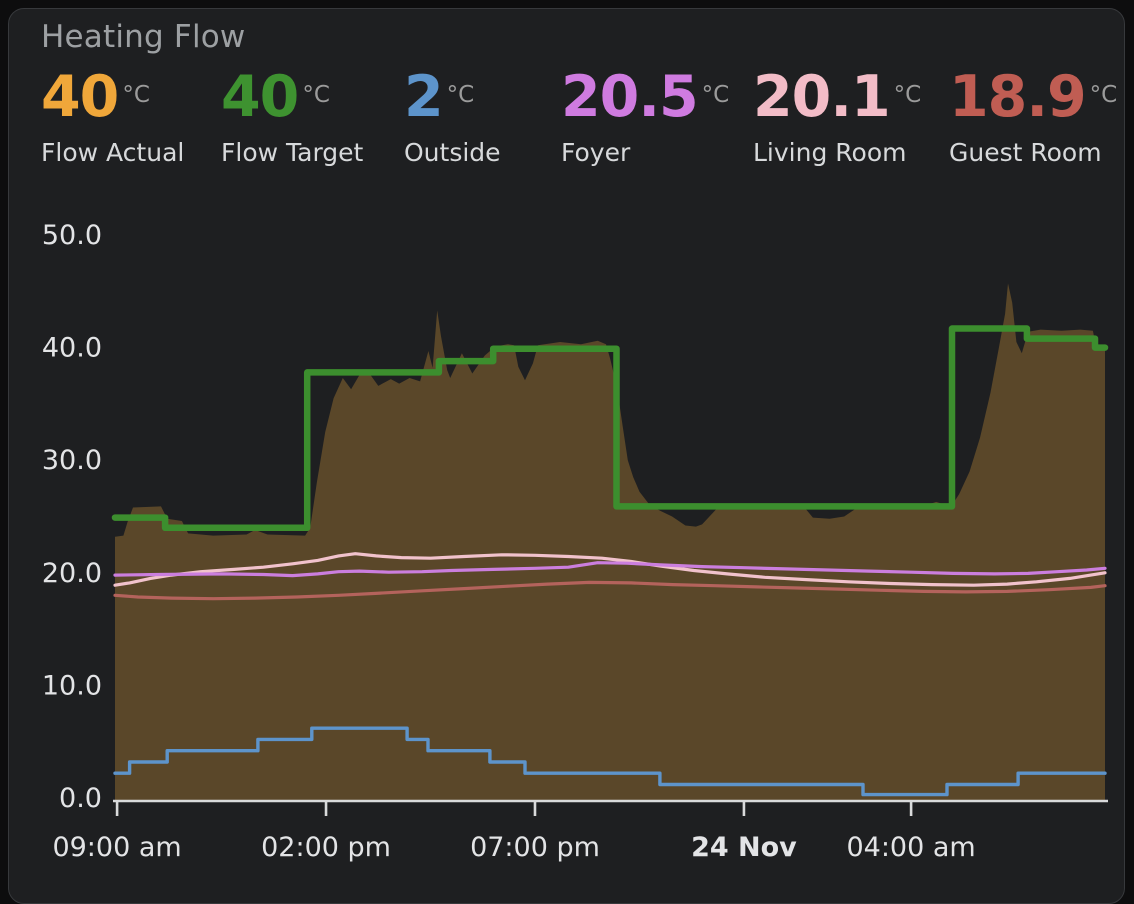 The width and height of the screenshot is (1134, 904). What do you see at coordinates (72, 348) in the screenshot?
I see `svg-text: 40.0` at bounding box center [72, 348].